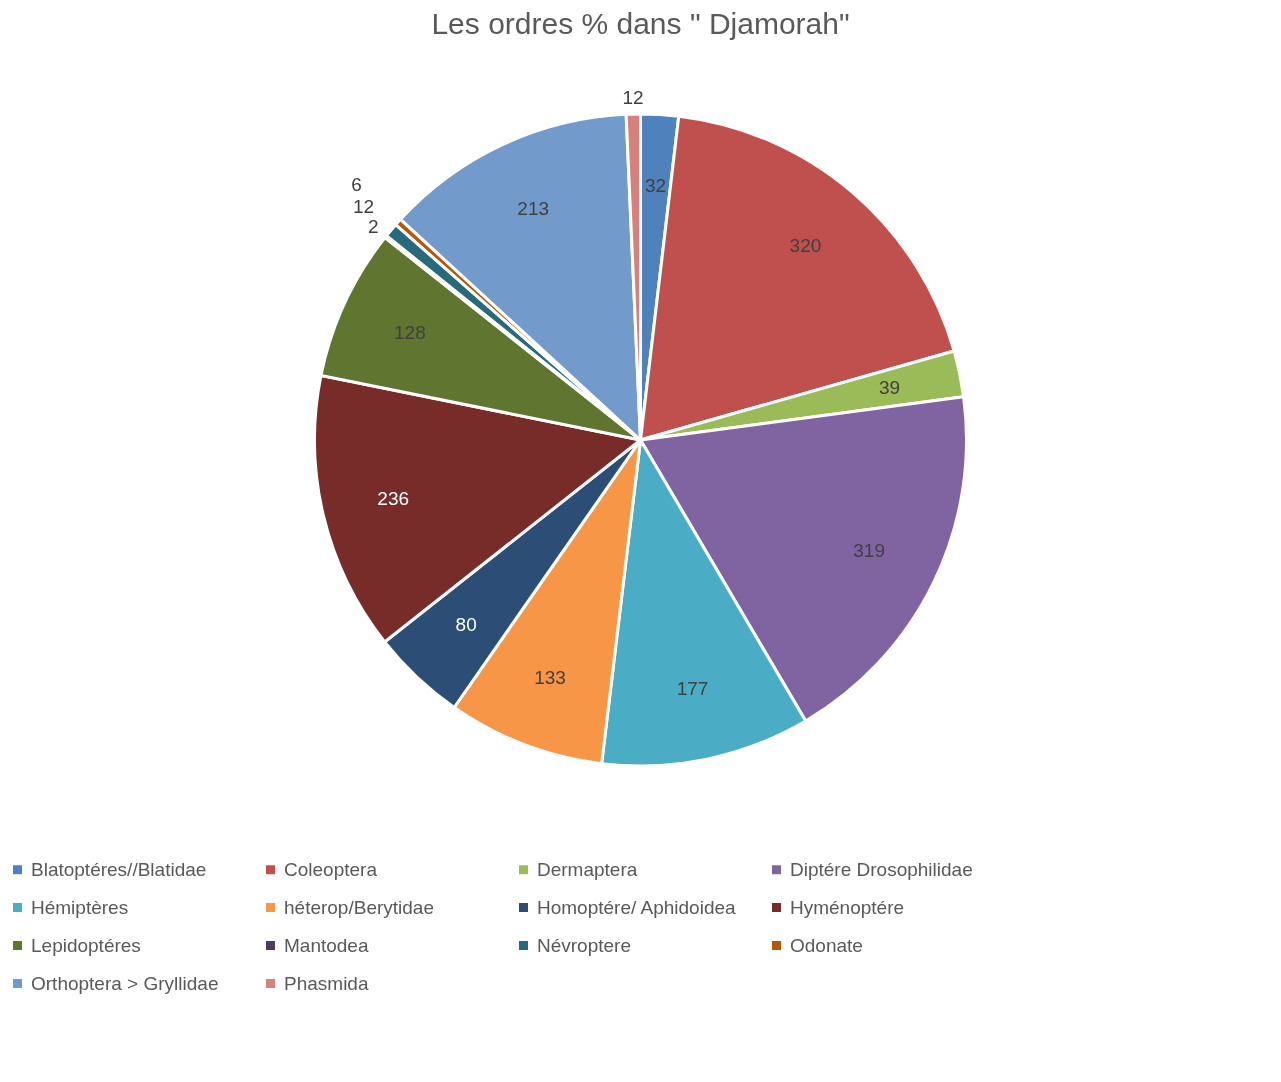 This screenshot has width=1281, height=1082. Describe the element at coordinates (359, 907) in the screenshot. I see `legend-label: héterop/Berytidae` at that location.